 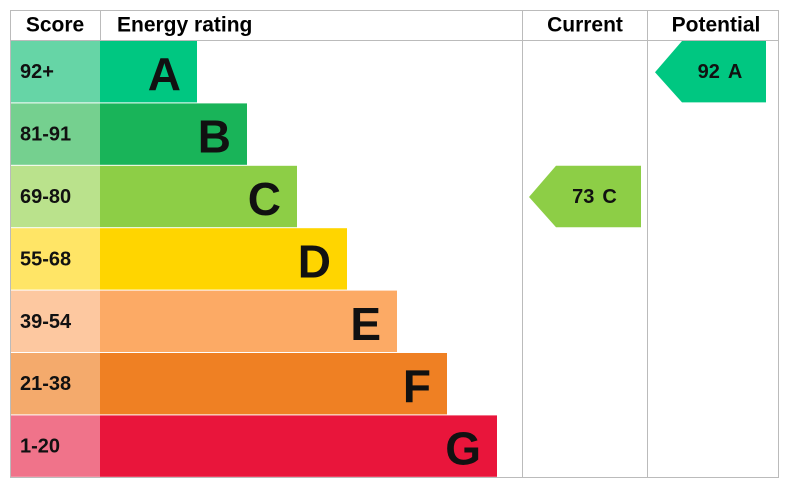 I want to click on potential-value: 92, so click(x=709, y=72).